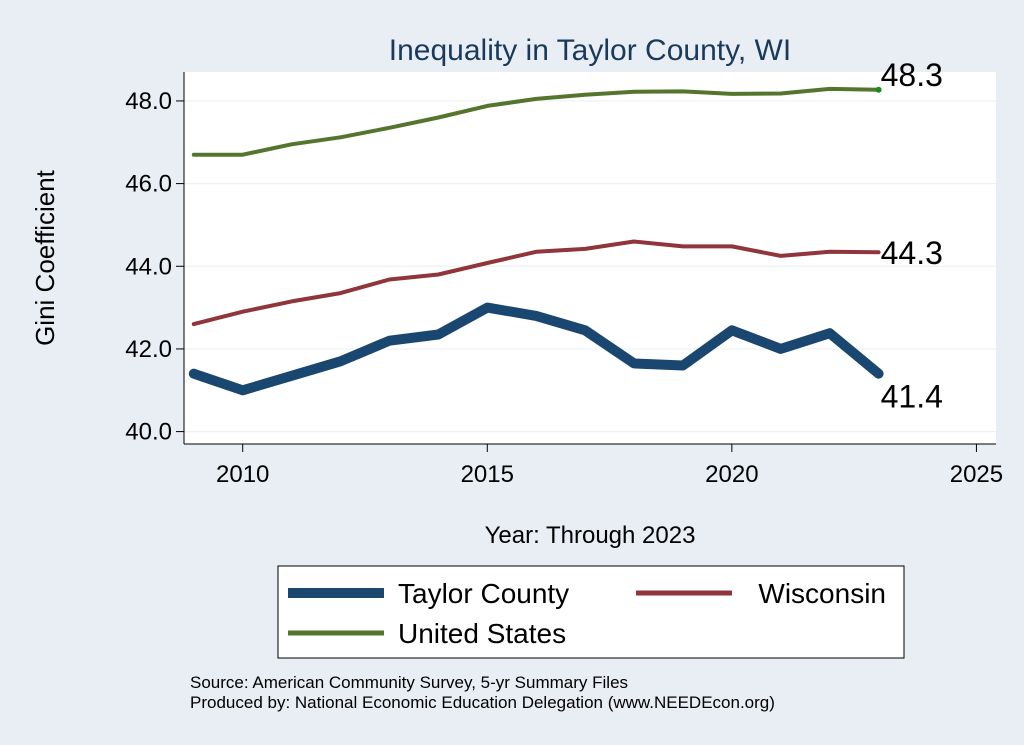 This screenshot has height=745, width=1024. Describe the element at coordinates (822, 593) in the screenshot. I see `legend-label: Wisconsin` at that location.